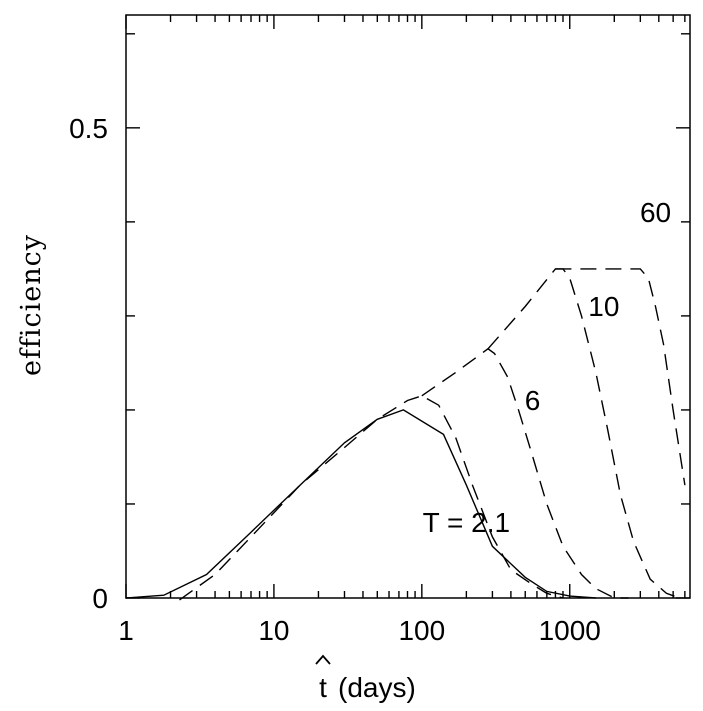 This screenshot has width=703, height=711. I want to click on x-tick-label: 1, so click(126, 630).